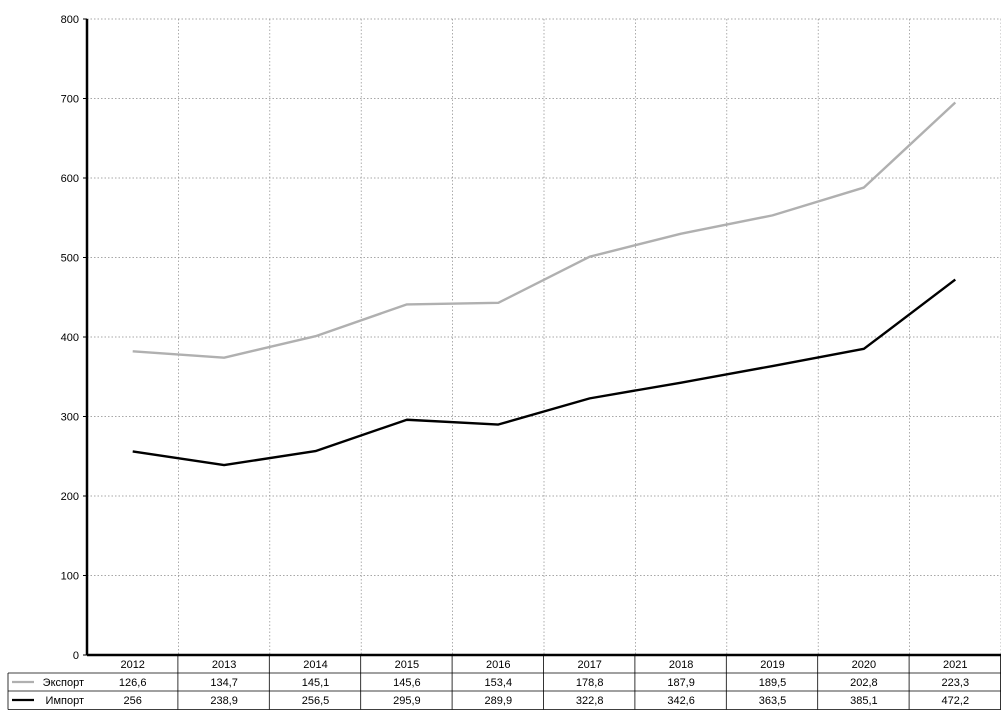  Describe the element at coordinates (498, 665) in the screenshot. I see `x-tick-label: 2016` at that location.